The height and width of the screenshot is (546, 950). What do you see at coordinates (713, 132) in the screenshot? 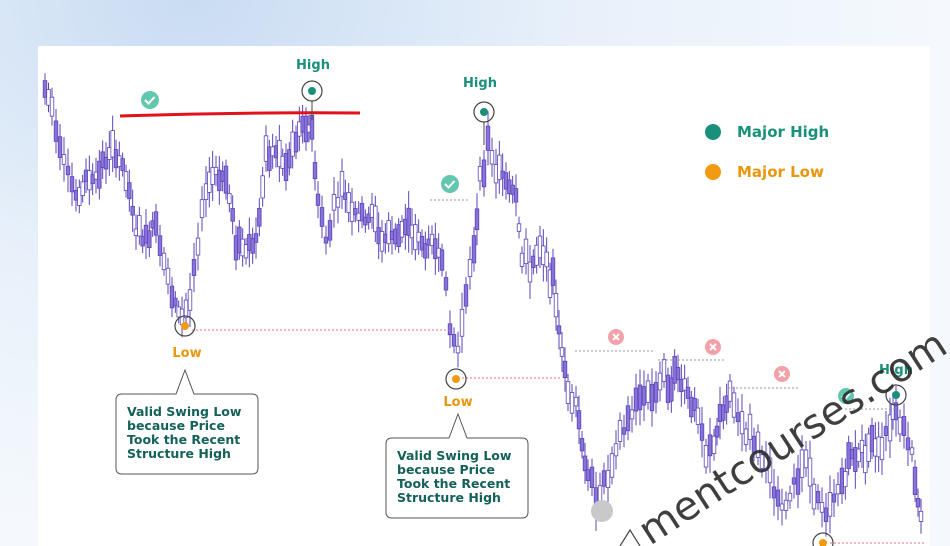
I see `legend-swatch` at bounding box center [713, 132].